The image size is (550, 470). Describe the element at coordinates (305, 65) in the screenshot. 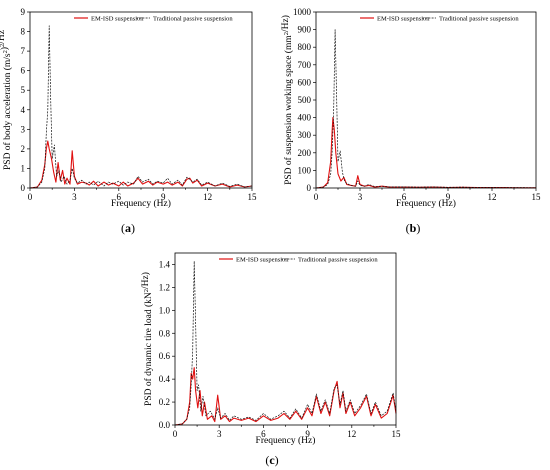

I see `y-tick-label: 700` at that location.